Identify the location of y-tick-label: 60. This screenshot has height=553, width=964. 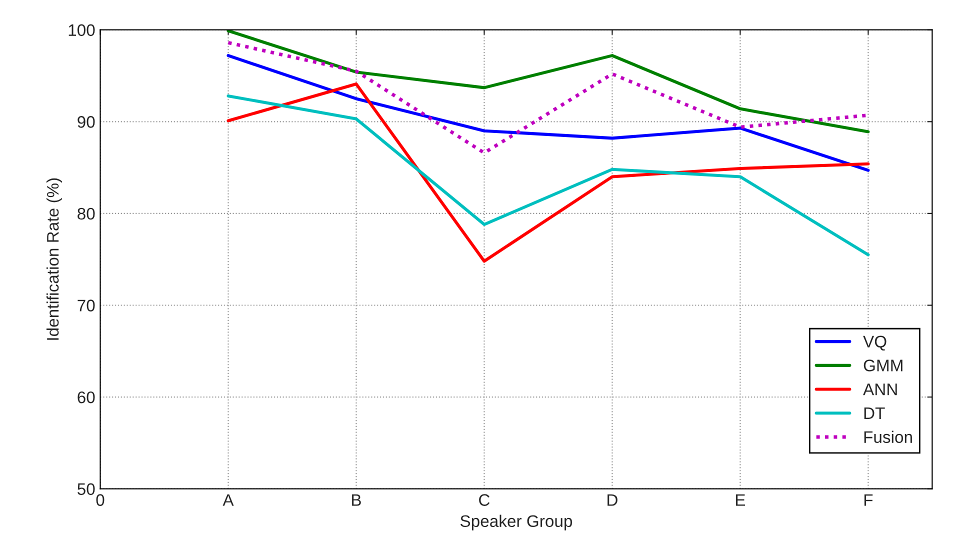
(86, 397).